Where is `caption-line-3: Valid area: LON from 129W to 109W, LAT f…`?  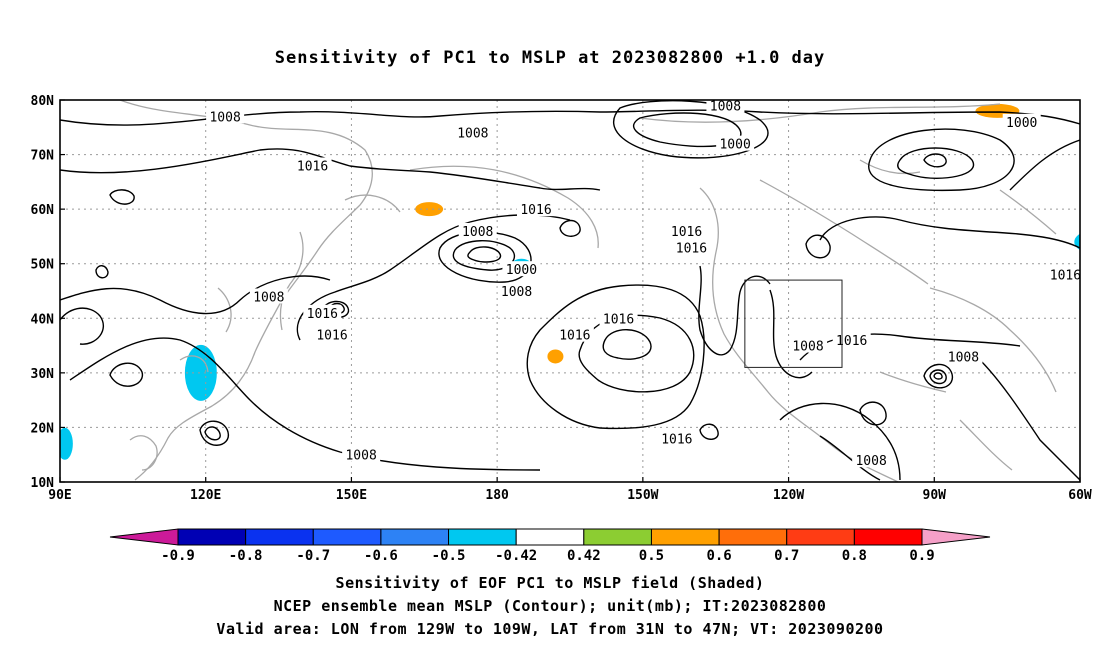 caption-line-3: Valid area: LON from 129W to 109W, LAT f… is located at coordinates (550, 629).